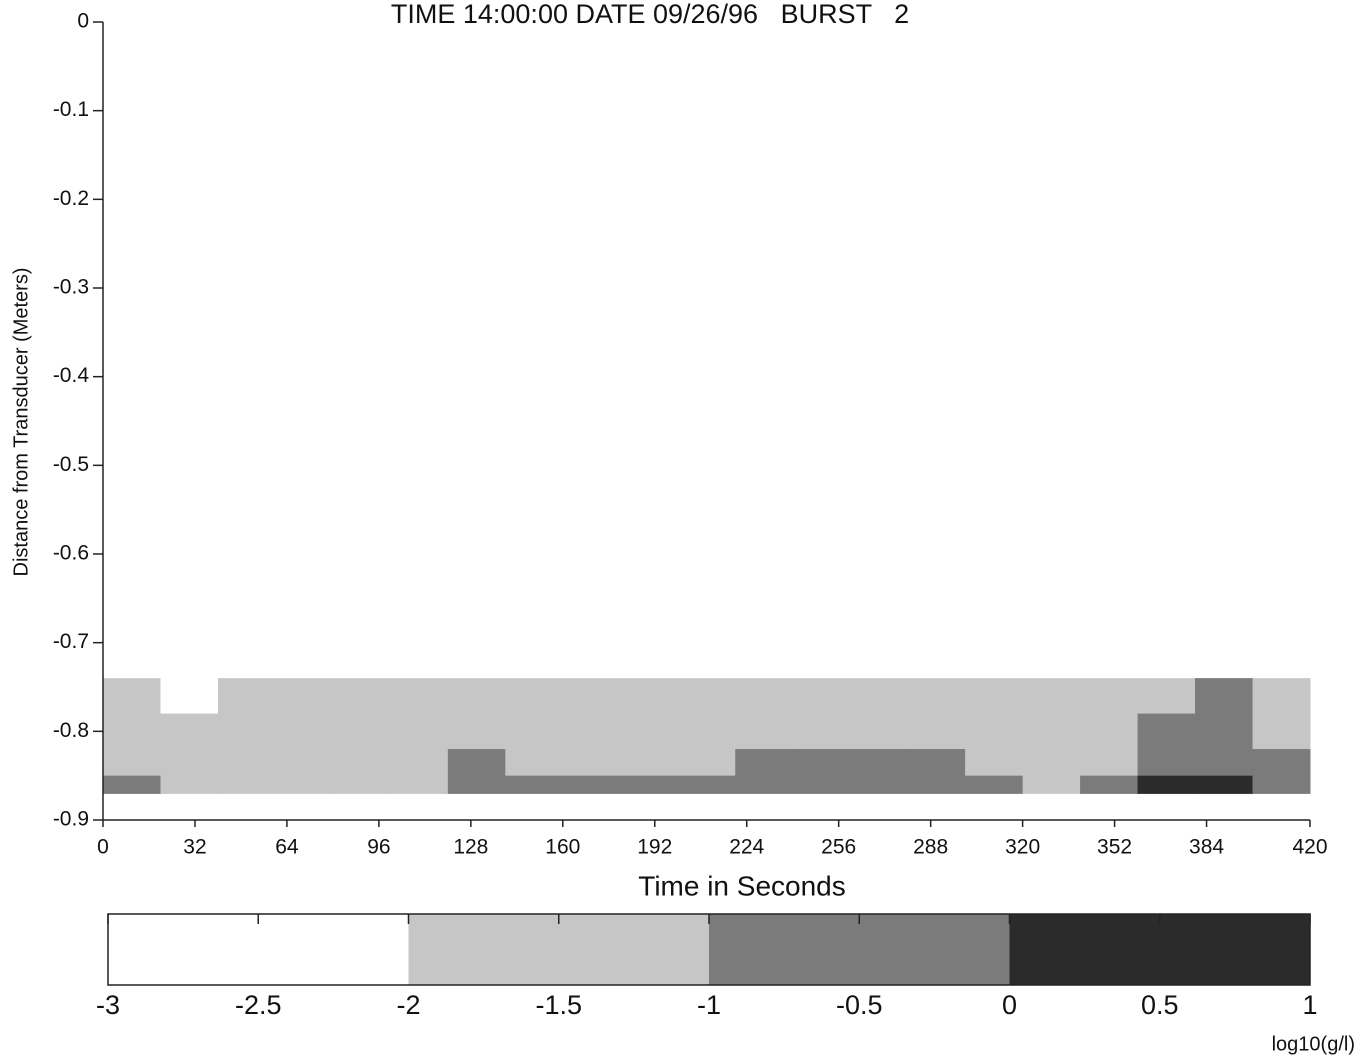 Image resolution: width=1359 pixels, height=1060 pixels. What do you see at coordinates (1309, 1005) in the screenshot?
I see `colorbar-tick-label: 1` at bounding box center [1309, 1005].